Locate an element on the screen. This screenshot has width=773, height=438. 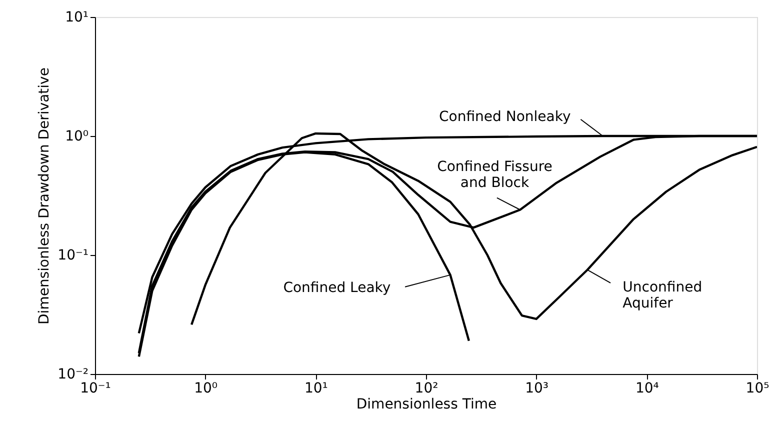
x-tick-label: 10⁻¹ is located at coordinates (95, 388).